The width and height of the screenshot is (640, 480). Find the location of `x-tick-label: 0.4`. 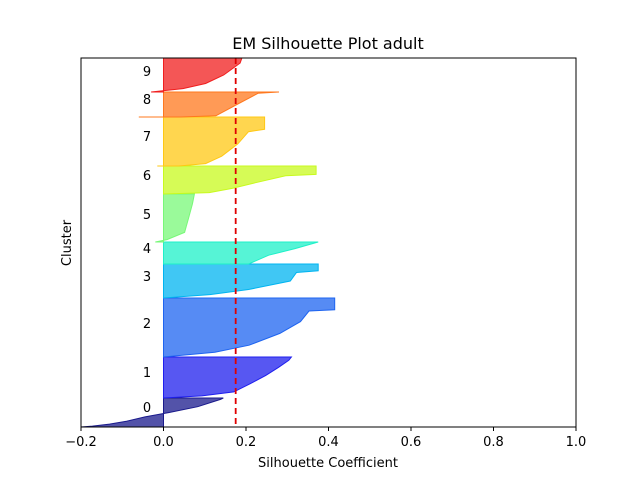

x-tick-label: 0.4 is located at coordinates (328, 442).